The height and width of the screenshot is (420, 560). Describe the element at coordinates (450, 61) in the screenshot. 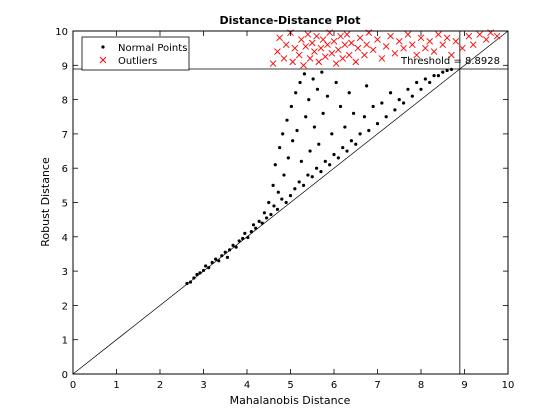

I see `threshold-annotation: Threshold = 8.8928` at that location.